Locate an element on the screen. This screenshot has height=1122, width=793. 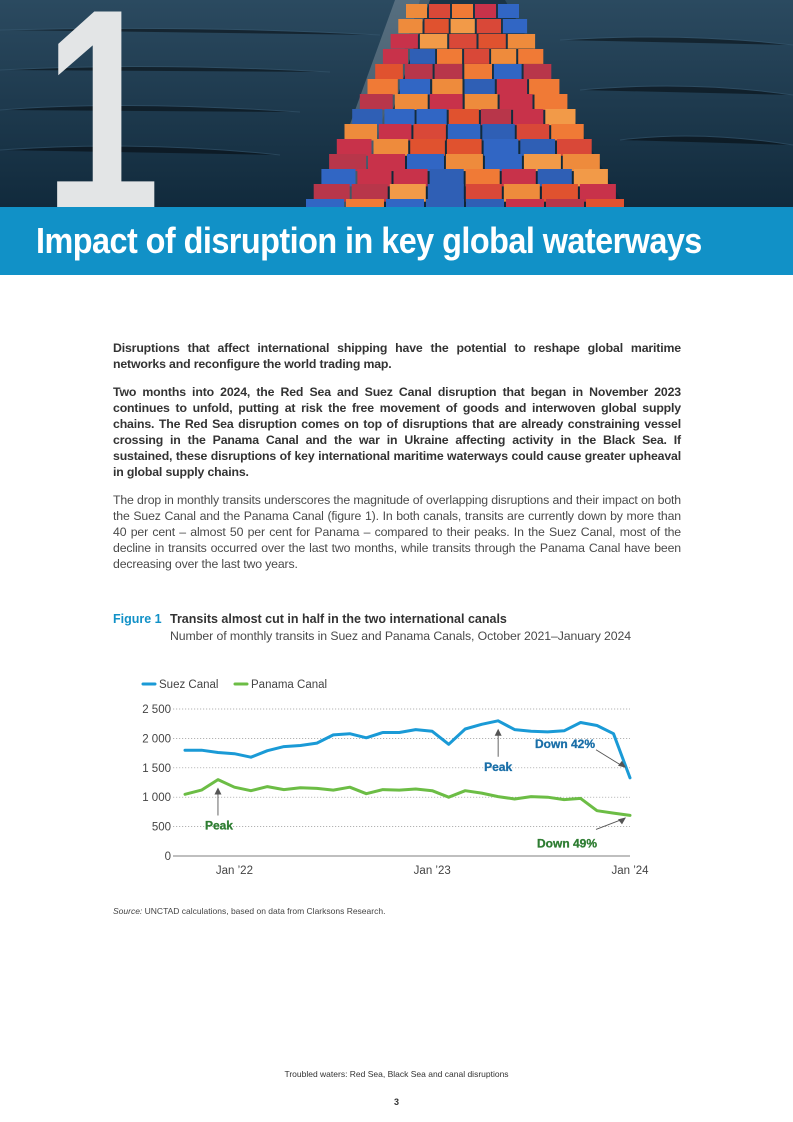
y-tick-label: 0 is located at coordinates (168, 857).